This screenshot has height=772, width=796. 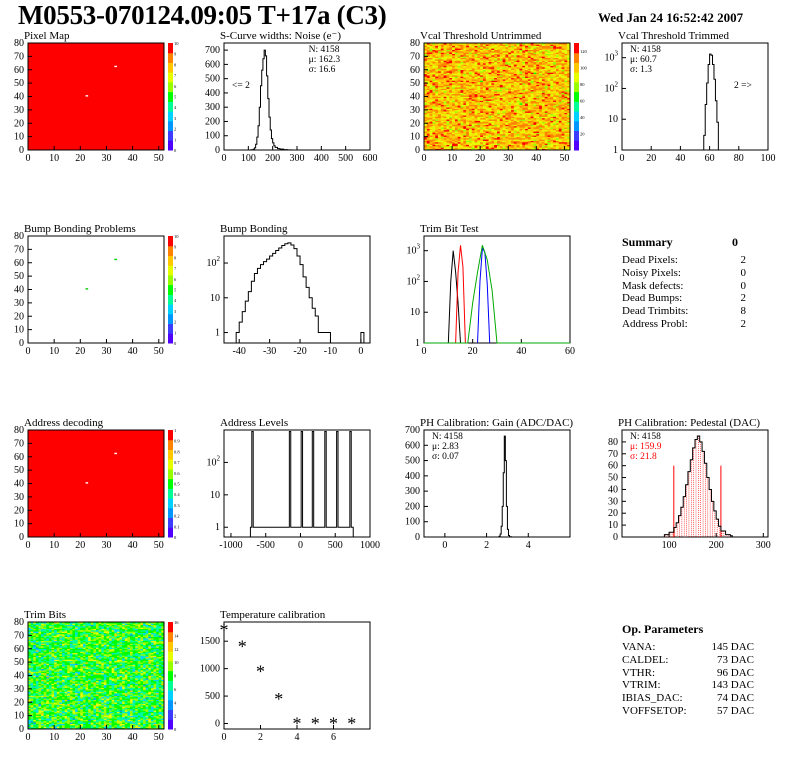 What do you see at coordinates (96, 96) in the screenshot?
I see `heatmap-fill` at bounding box center [96, 96].